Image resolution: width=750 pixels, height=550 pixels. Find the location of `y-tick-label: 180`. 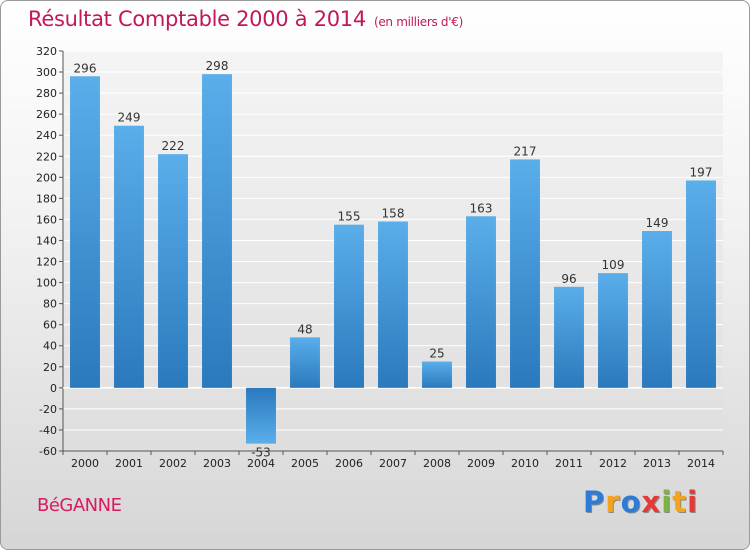

y-tick-label: 180 is located at coordinates (46, 198).